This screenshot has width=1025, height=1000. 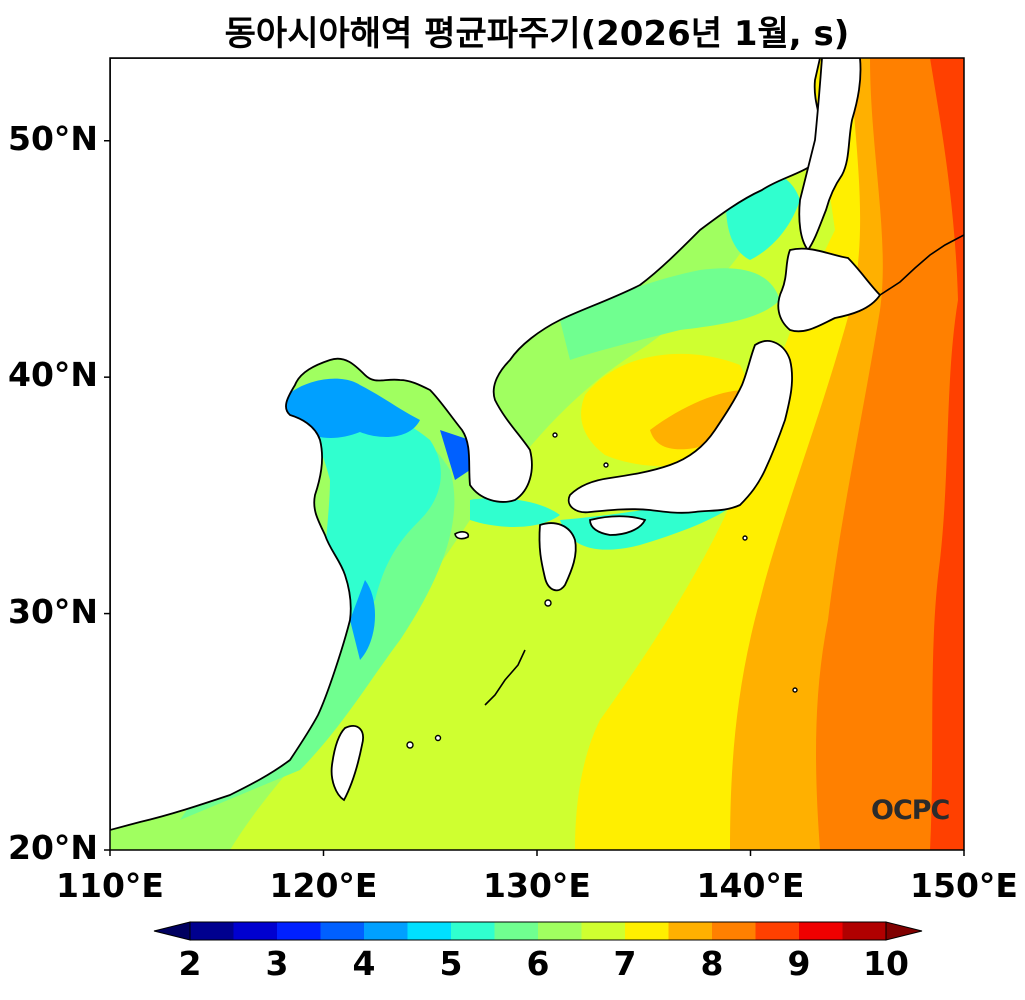 What do you see at coordinates (351, 408) in the screenshot?
I see `ocean-band-bohai-4.5` at bounding box center [351, 408].